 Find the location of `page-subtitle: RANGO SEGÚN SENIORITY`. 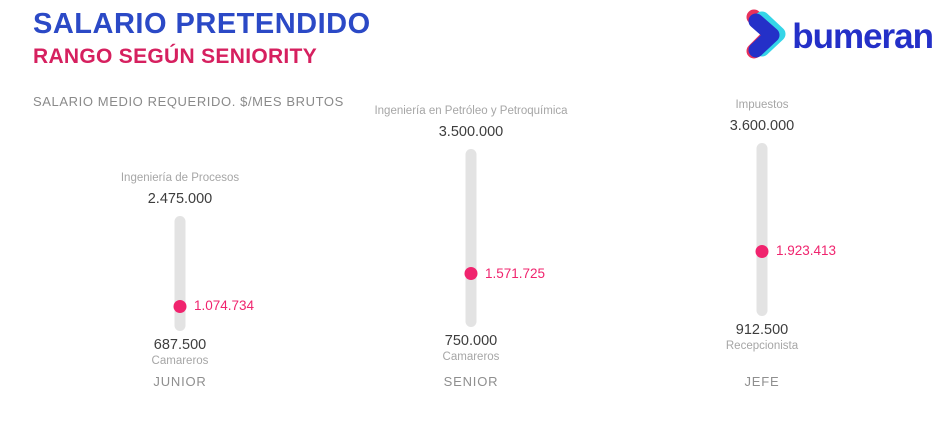

page-subtitle: RANGO SEGÚN SENIORITY is located at coordinates (175, 56).